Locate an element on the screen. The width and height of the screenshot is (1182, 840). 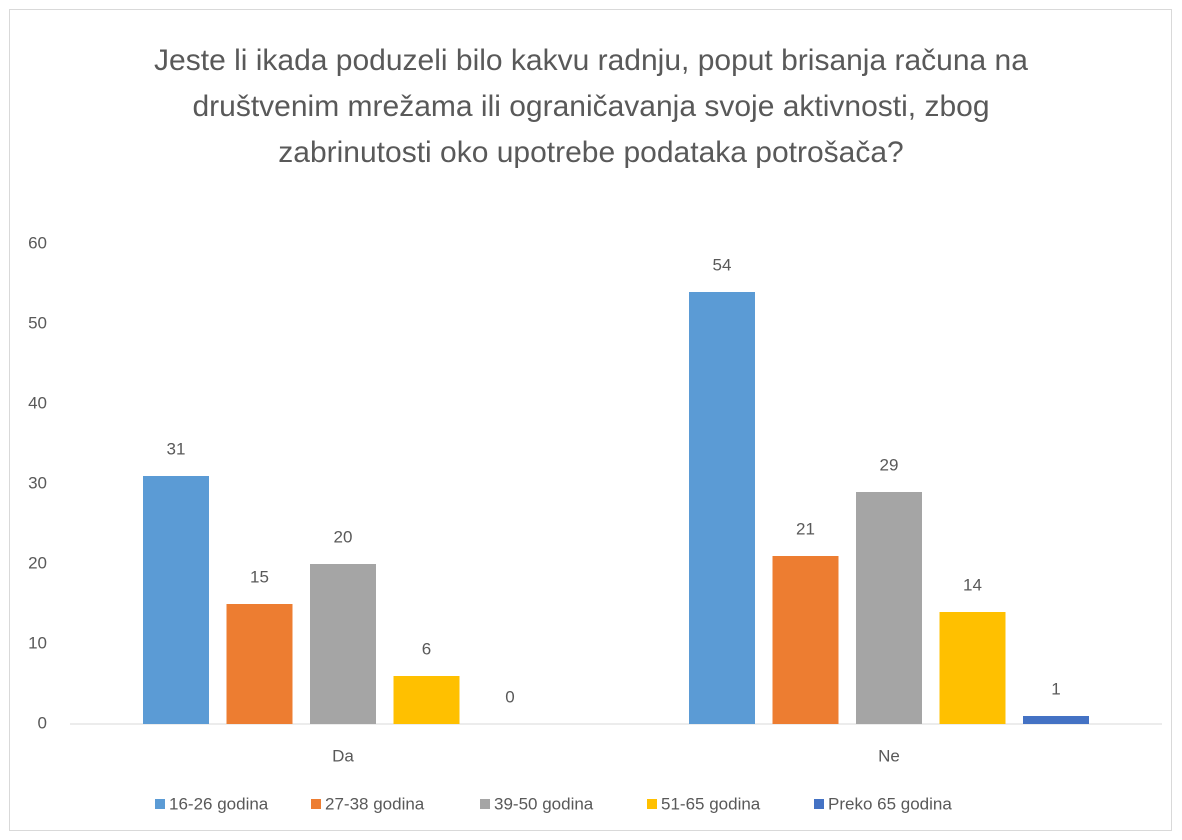
data-label: 31 is located at coordinates (176, 448).